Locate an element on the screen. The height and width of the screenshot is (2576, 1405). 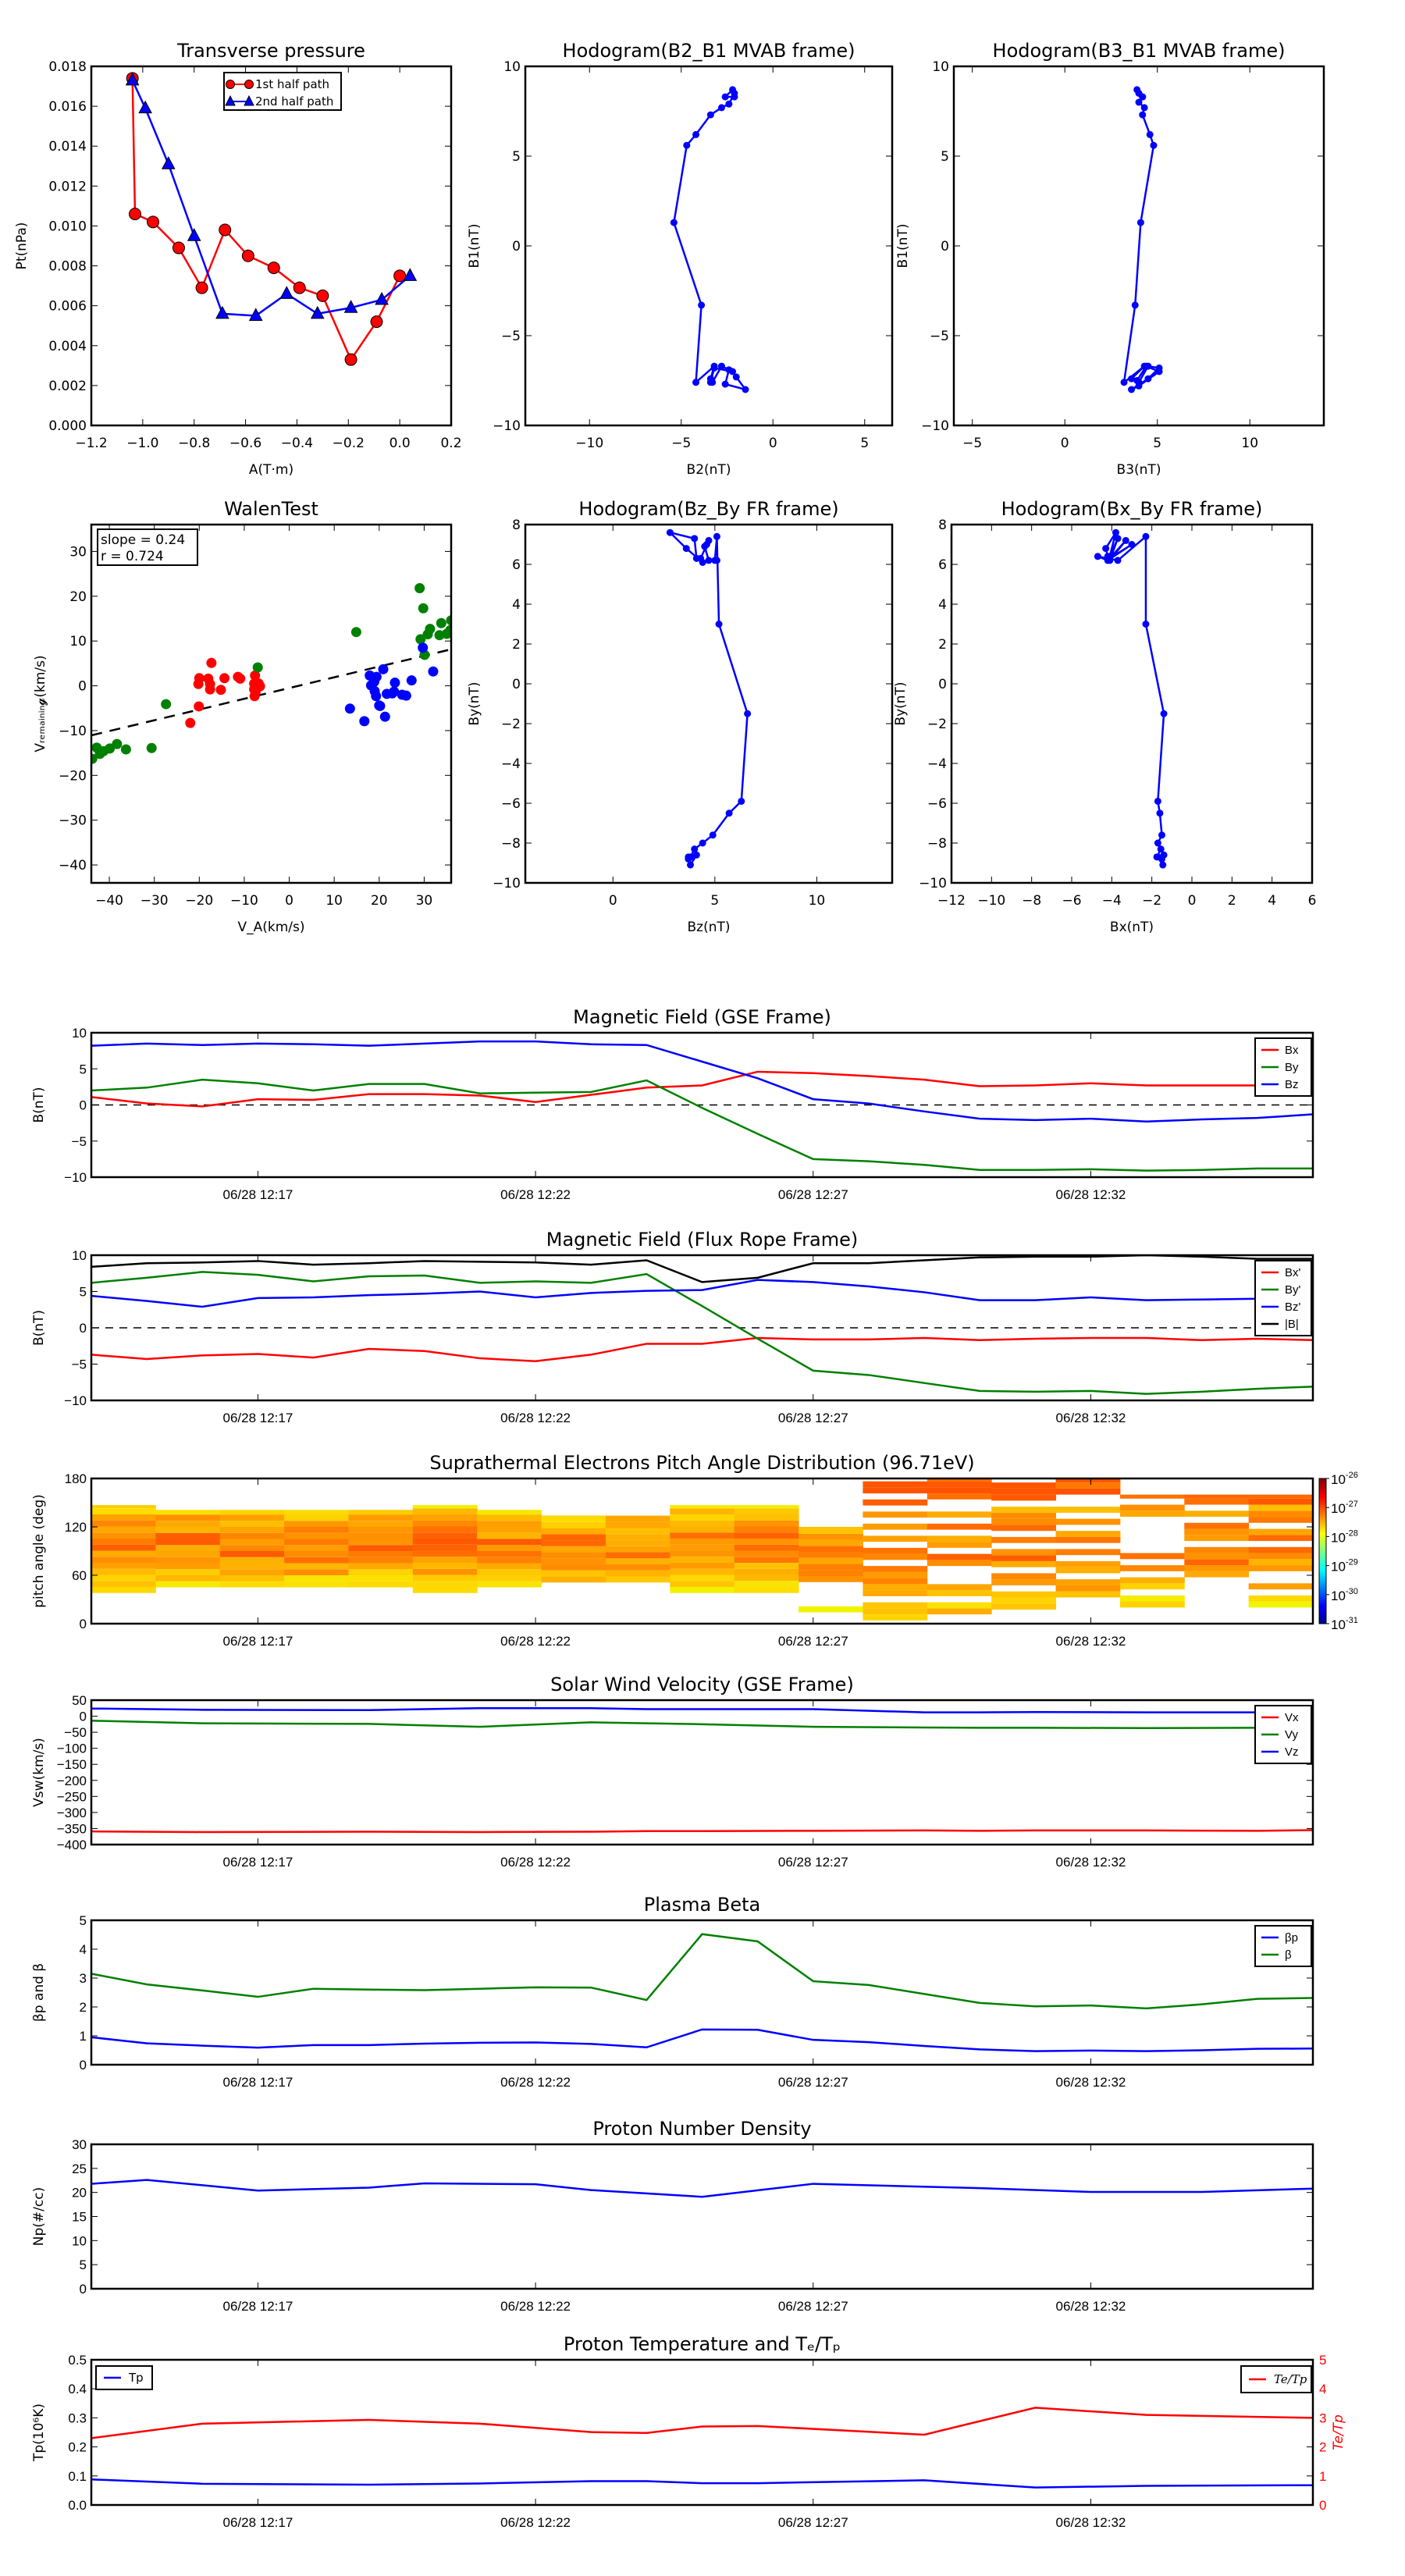
x-tick-label: 20 is located at coordinates (379, 901).